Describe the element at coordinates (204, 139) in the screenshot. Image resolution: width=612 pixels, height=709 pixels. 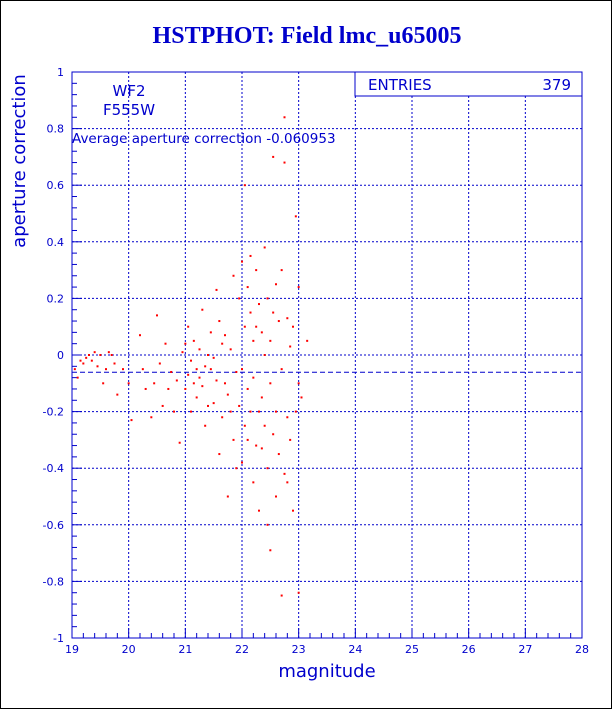
I see `average-correction-label: Average aperture correction -0.060953` at that location.